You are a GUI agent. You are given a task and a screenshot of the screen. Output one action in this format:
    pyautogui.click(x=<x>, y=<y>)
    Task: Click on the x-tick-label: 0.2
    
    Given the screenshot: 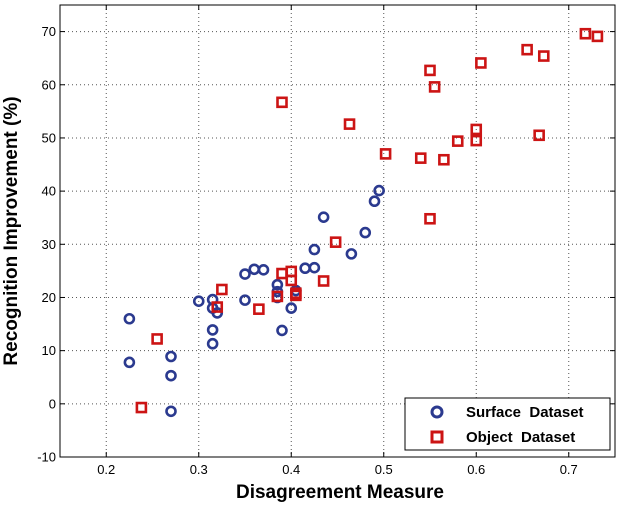 What is the action you would take?
    pyautogui.click(x=106, y=469)
    